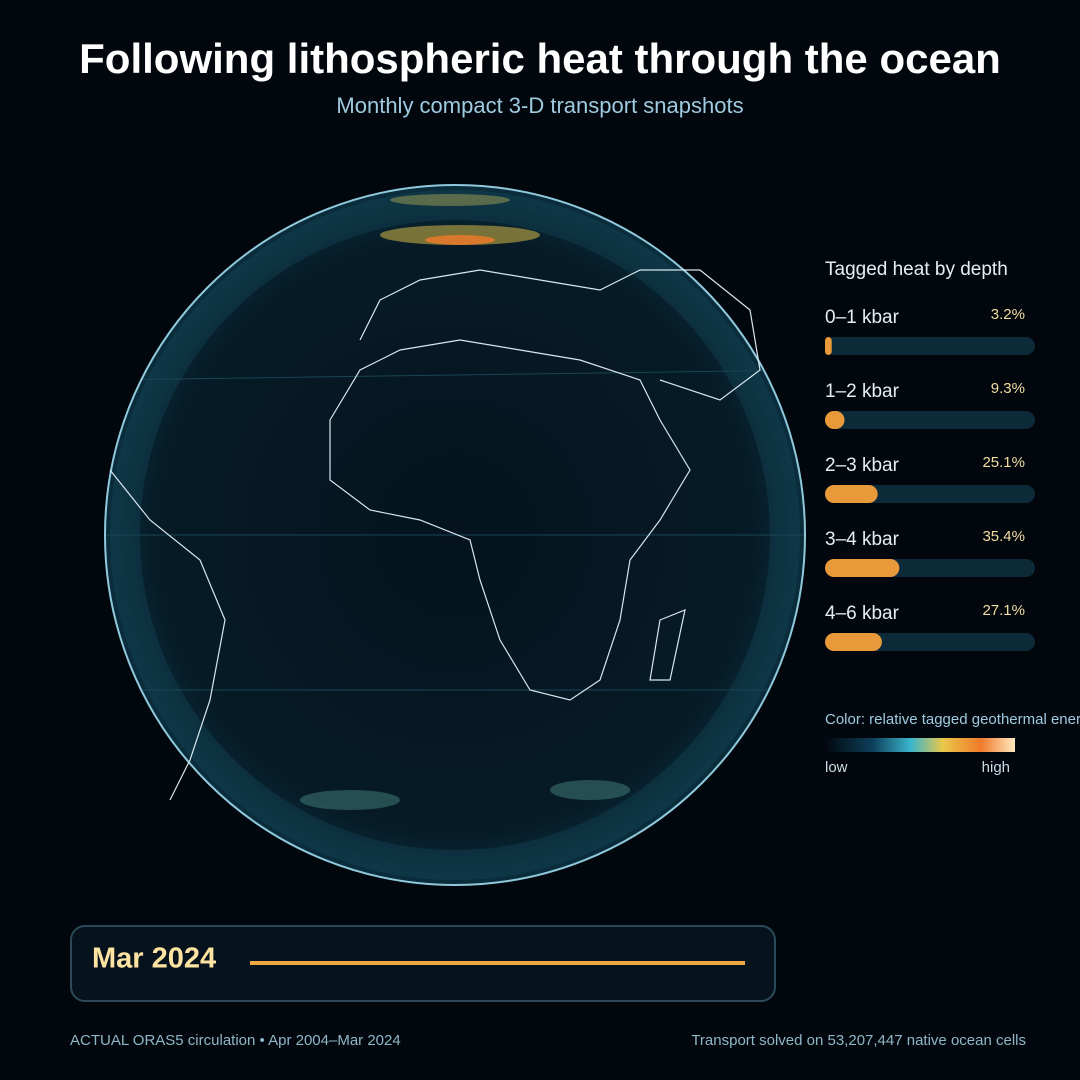 This screenshot has width=1080, height=1080. I want to click on subtitle: Monthly compact 3-D transport snapshots, so click(539, 105).